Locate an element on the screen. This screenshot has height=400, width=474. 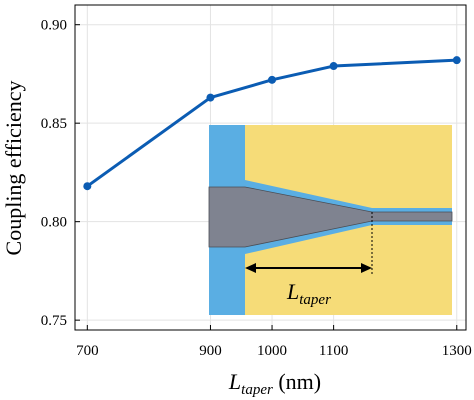
x-tick-label: 1000 is located at coordinates (272, 351).